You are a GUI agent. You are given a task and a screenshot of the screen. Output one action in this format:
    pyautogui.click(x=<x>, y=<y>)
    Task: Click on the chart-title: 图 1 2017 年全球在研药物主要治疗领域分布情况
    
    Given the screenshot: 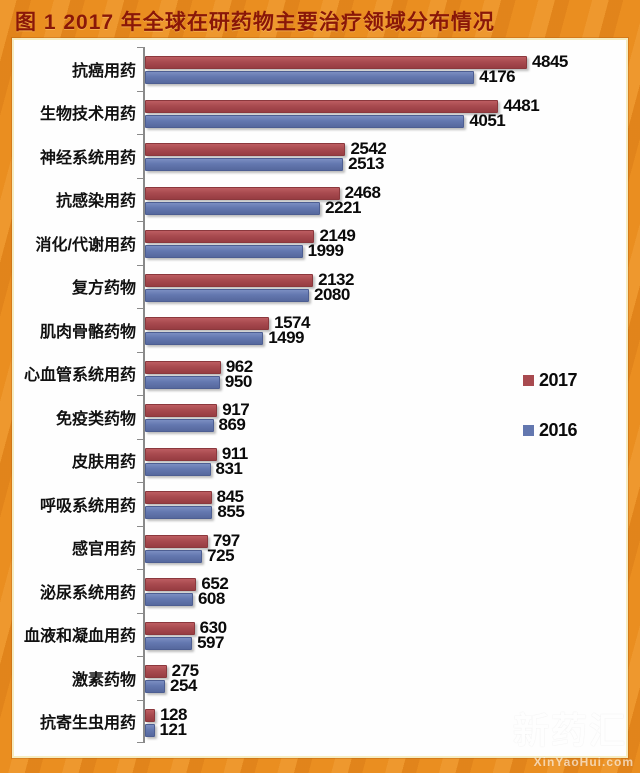 What is the action you would take?
    pyautogui.click(x=255, y=22)
    